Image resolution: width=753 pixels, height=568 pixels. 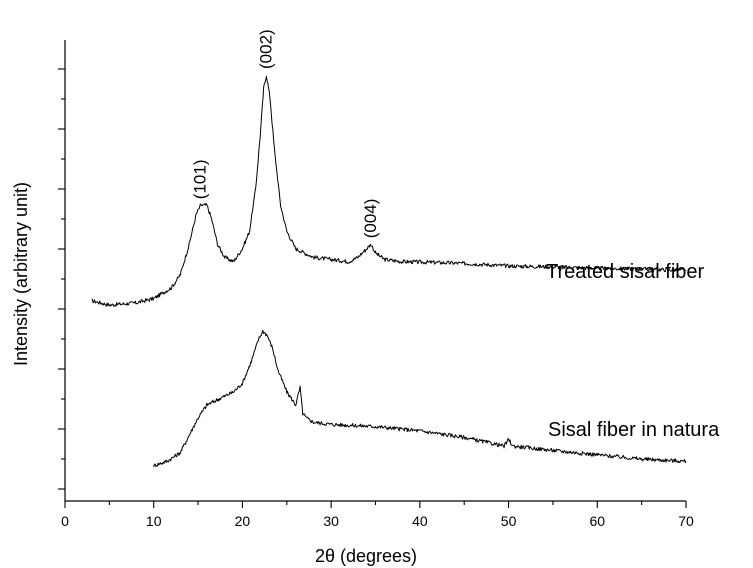 What do you see at coordinates (375, 504) in the screenshot?
I see `x-axis-ticks` at bounding box center [375, 504].